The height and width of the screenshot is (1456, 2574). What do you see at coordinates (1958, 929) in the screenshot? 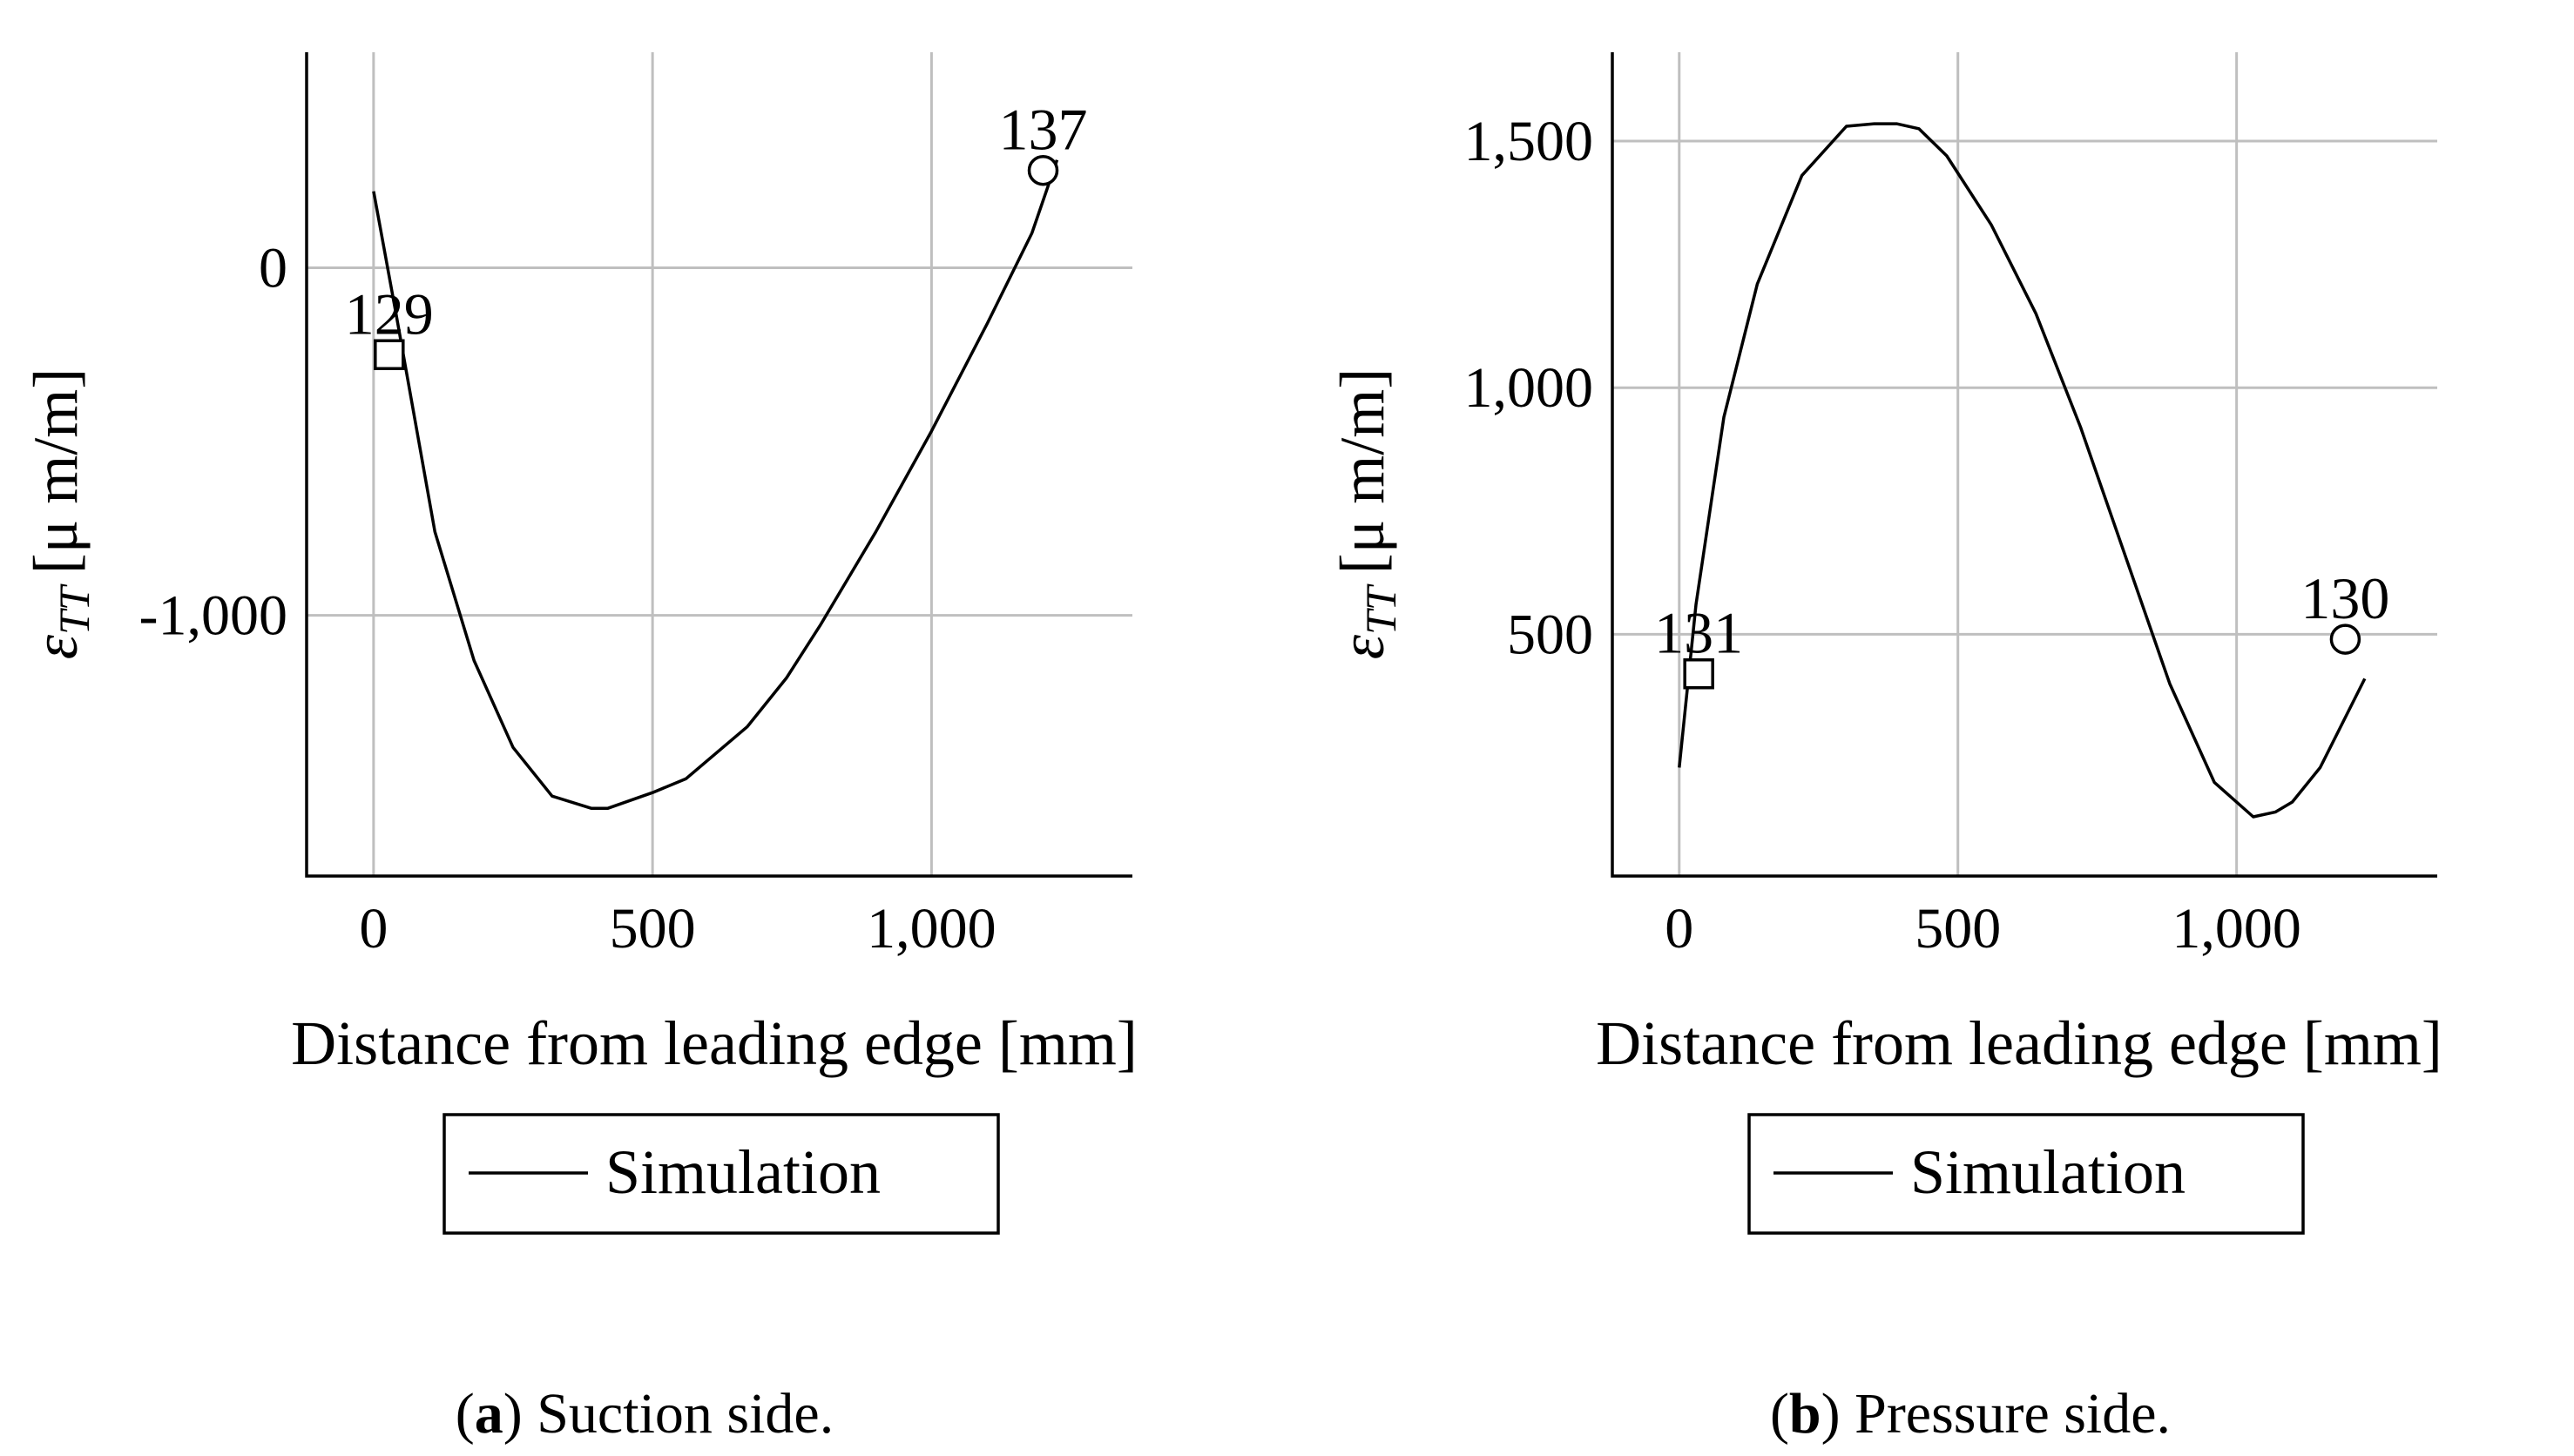
I see `panel-b-xtick-label: 500` at bounding box center [1958, 929].